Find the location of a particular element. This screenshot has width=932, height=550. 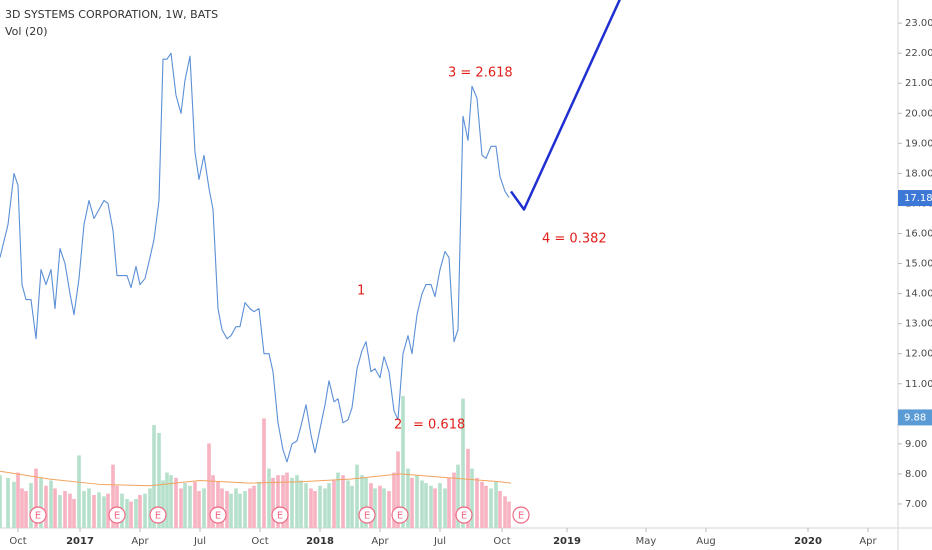

x-tick-label: 2020 is located at coordinates (808, 541).